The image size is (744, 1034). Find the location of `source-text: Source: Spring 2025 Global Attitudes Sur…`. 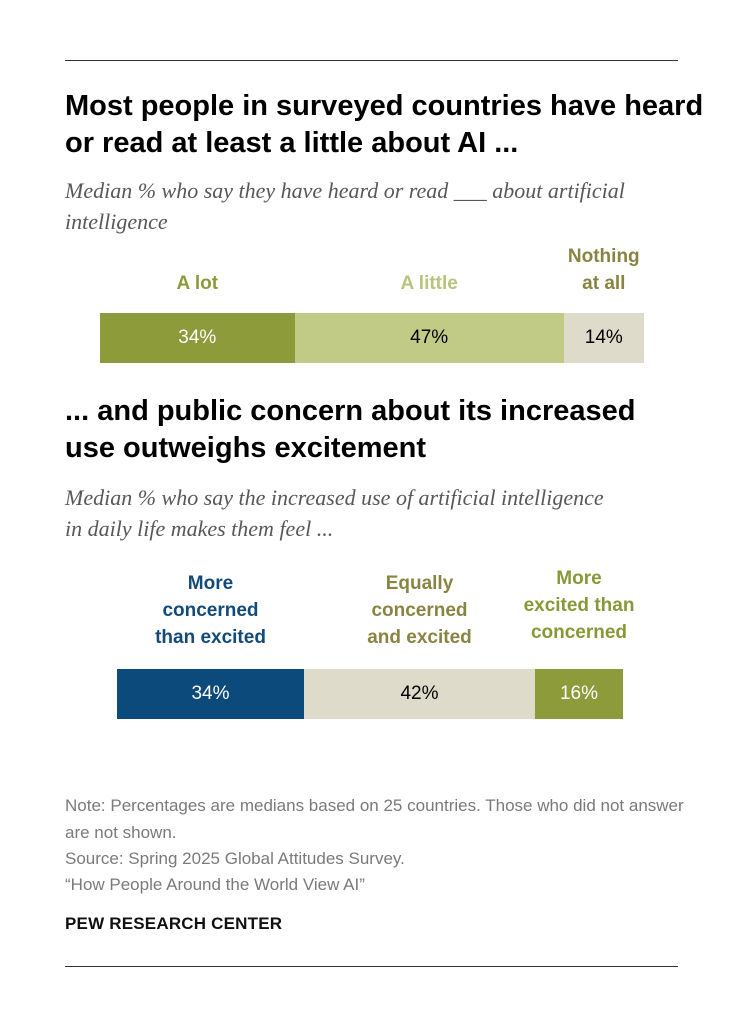

source-text: Source: Spring 2025 Global Attitudes Sur… is located at coordinates (235, 858).